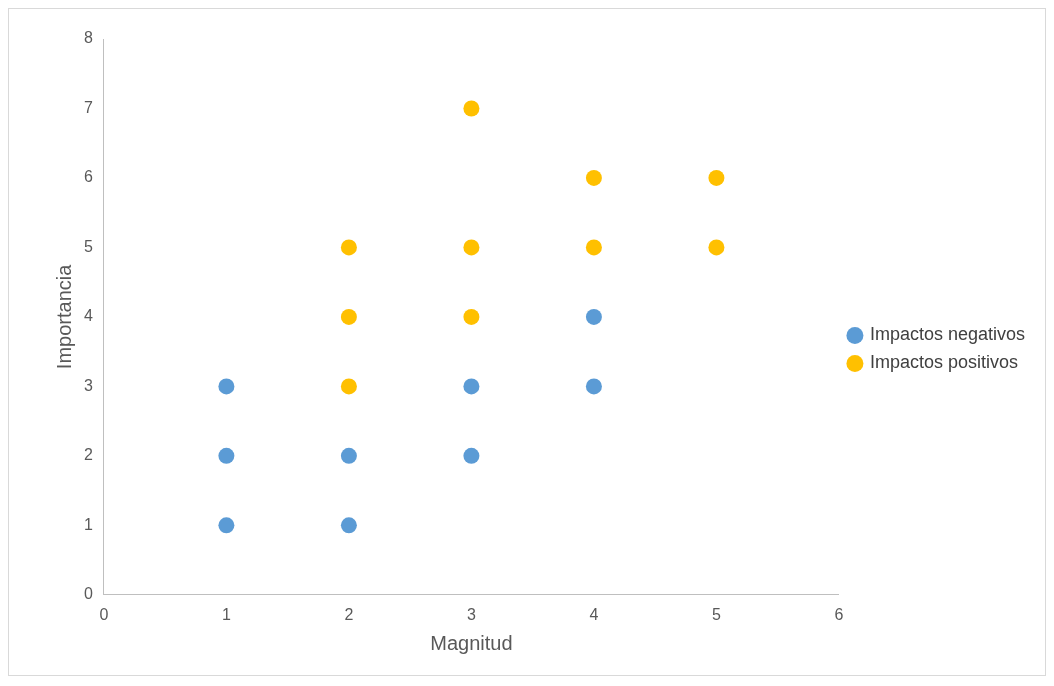 The height and width of the screenshot is (686, 1054). What do you see at coordinates (88, 107) in the screenshot?
I see `y-tick-label: 7` at bounding box center [88, 107].